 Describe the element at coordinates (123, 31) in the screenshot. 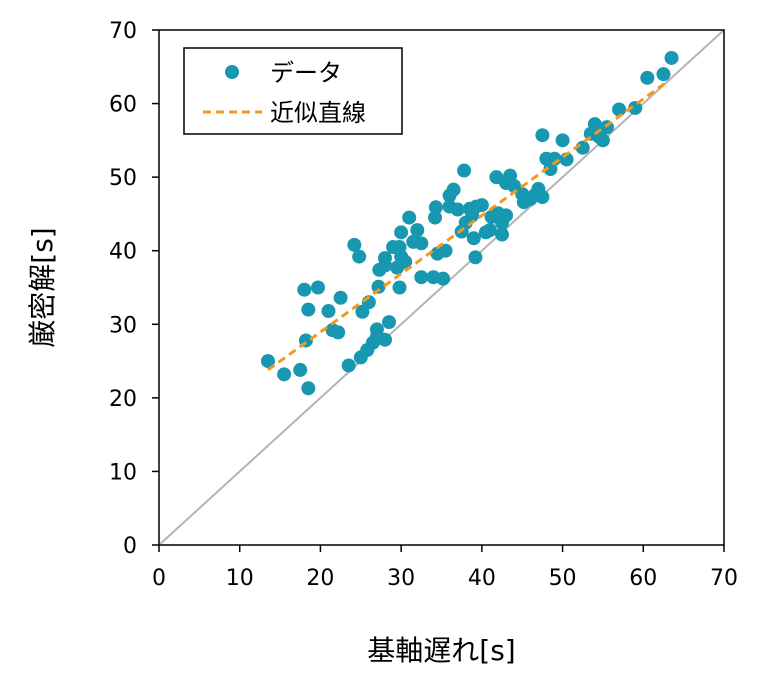

I see `y-tick-label: 70` at that location.